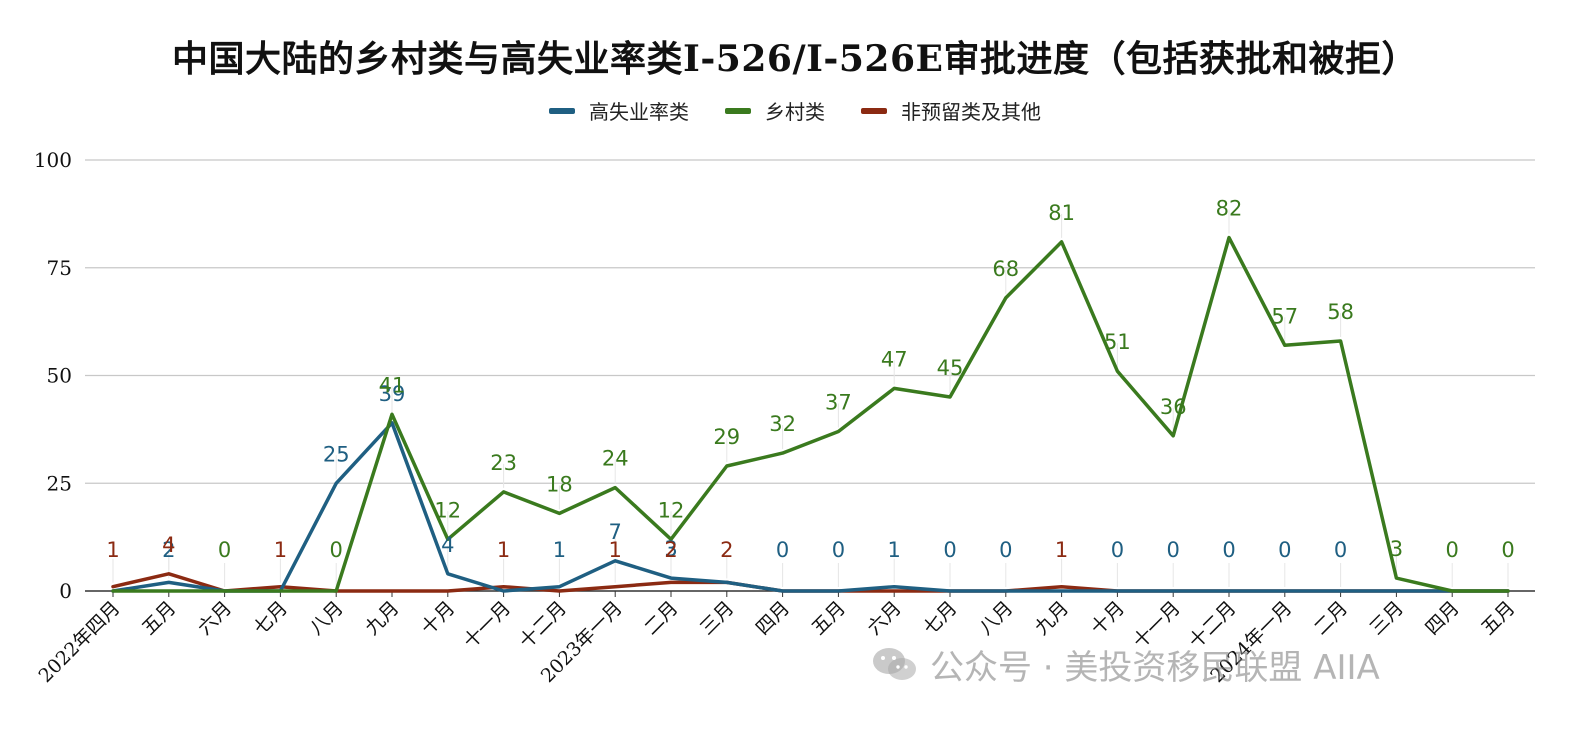 This screenshot has width=1590, height=736. What do you see at coordinates (326, 618) in the screenshot?
I see `x-tick-label-4: 八月` at bounding box center [326, 618].